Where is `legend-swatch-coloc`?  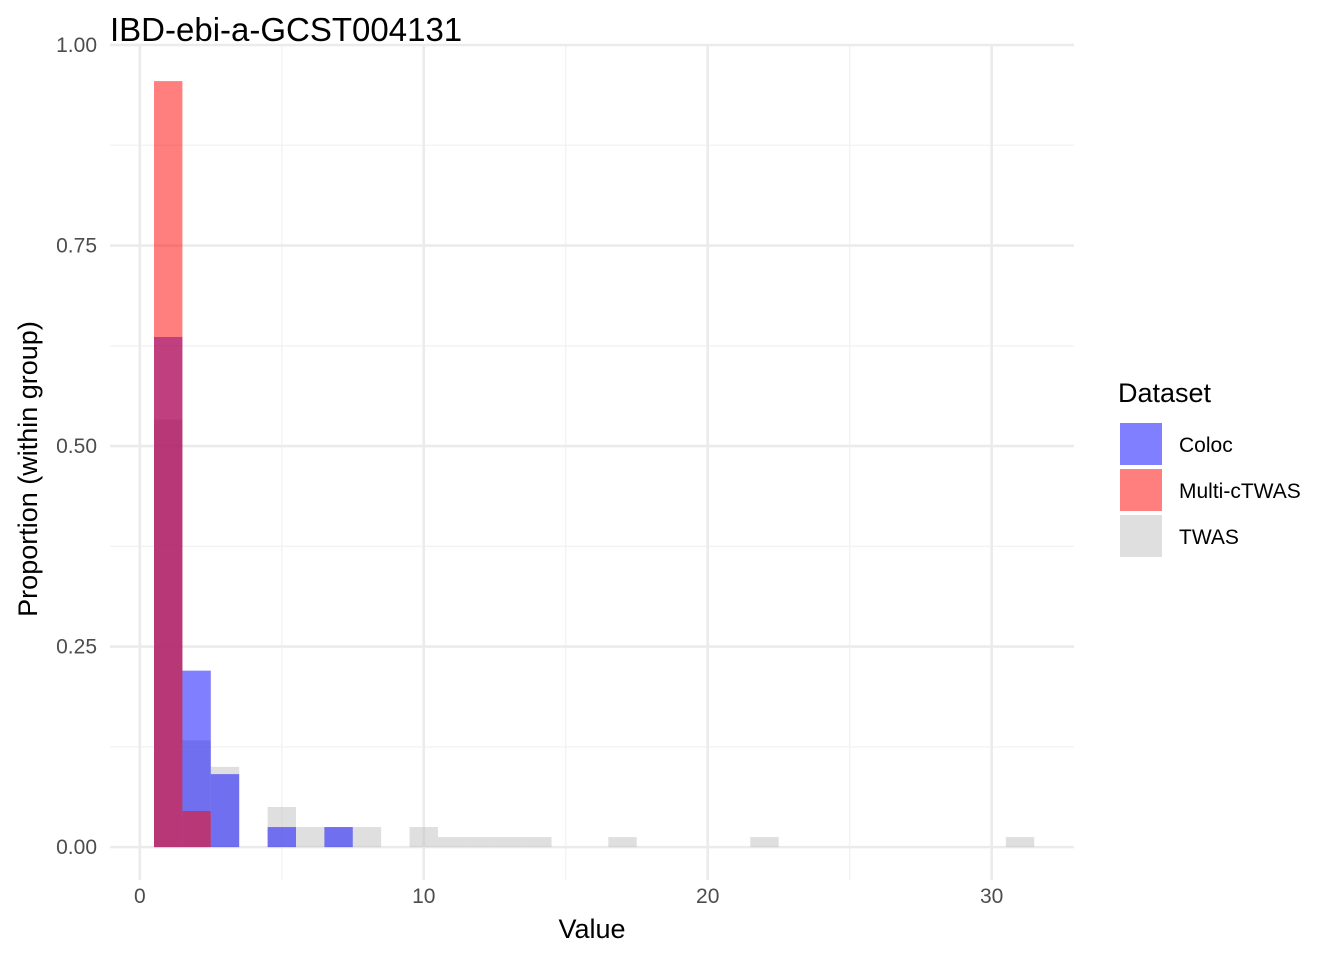 legend-swatch-coloc is located at coordinates (1141, 444).